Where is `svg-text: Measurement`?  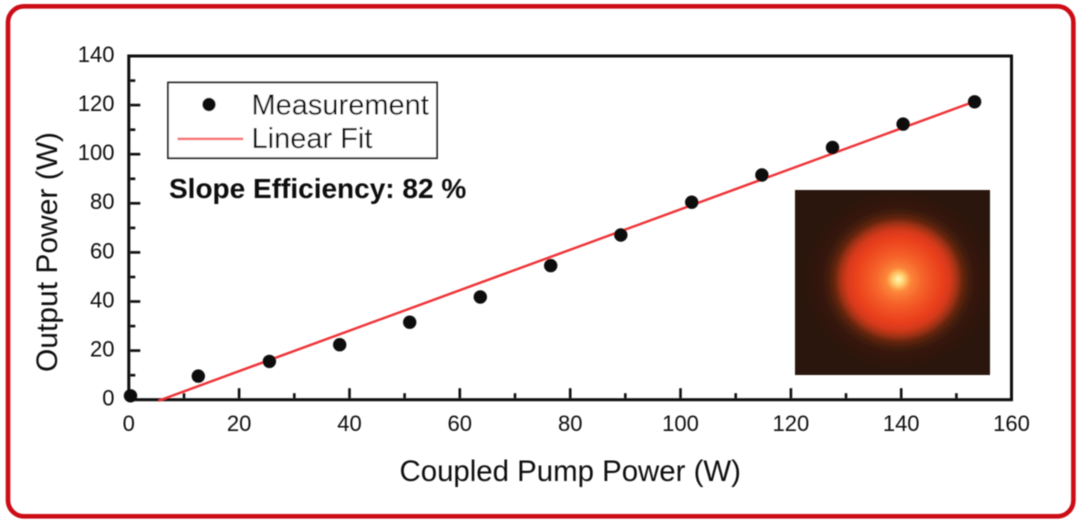 svg-text: Measurement is located at coordinates (340, 106).